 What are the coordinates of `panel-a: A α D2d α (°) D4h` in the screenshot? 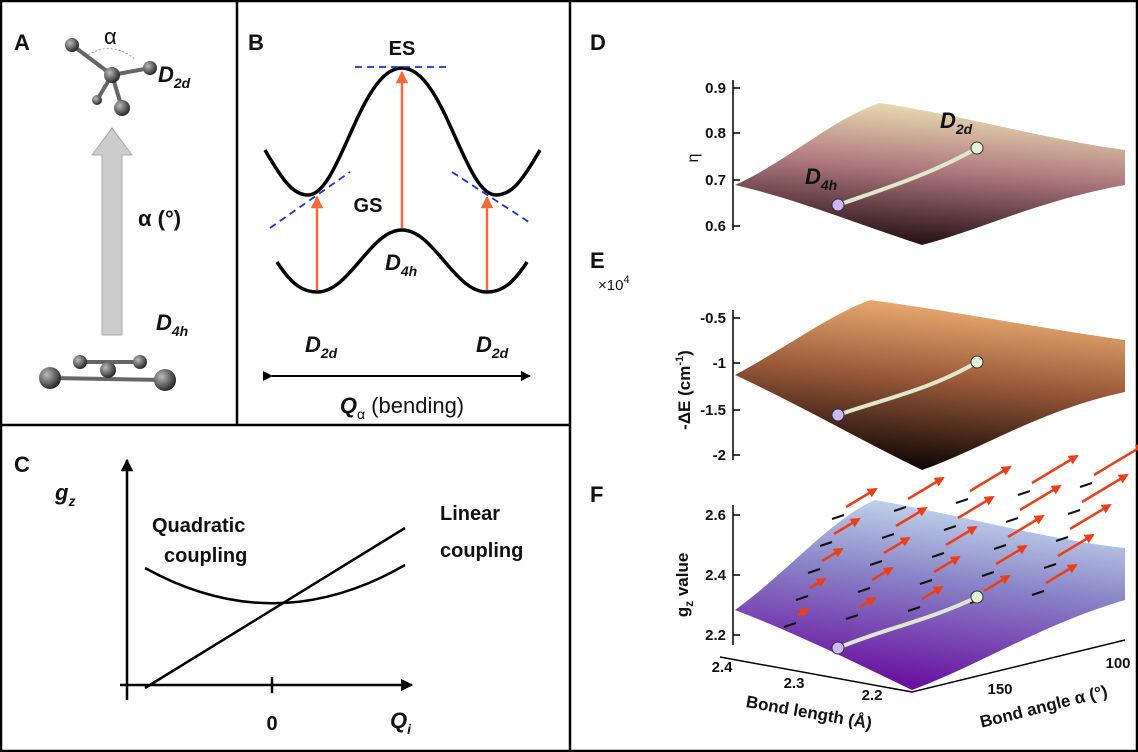 It's located at (102, 207).